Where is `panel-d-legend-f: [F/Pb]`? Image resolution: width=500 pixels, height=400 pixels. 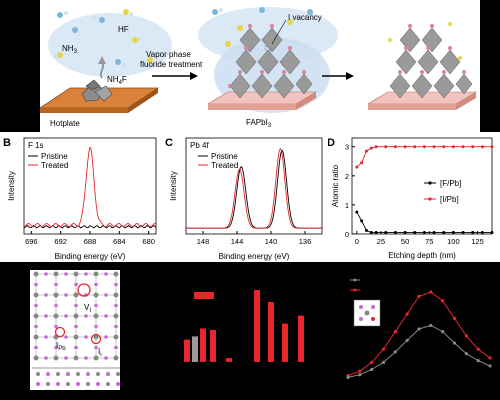 panel-d-legend-f: [F/Pb] is located at coordinates (450, 183).